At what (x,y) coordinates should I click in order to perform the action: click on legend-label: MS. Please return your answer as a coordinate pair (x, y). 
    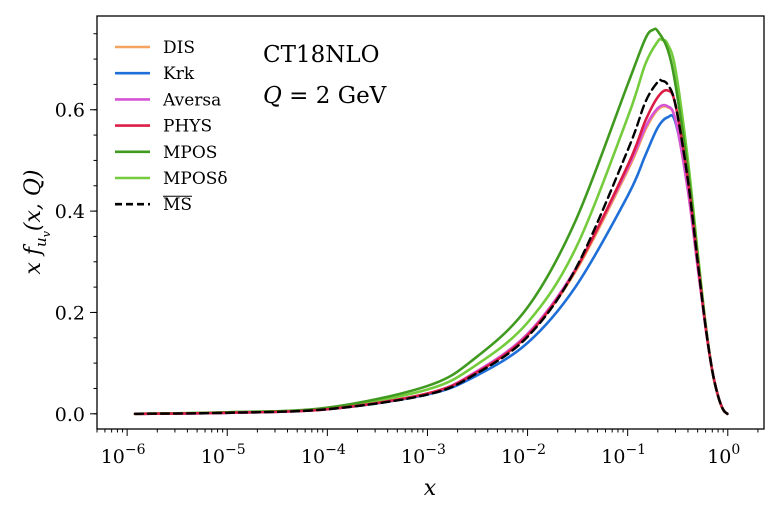
    Looking at the image, I should click on (177, 205).